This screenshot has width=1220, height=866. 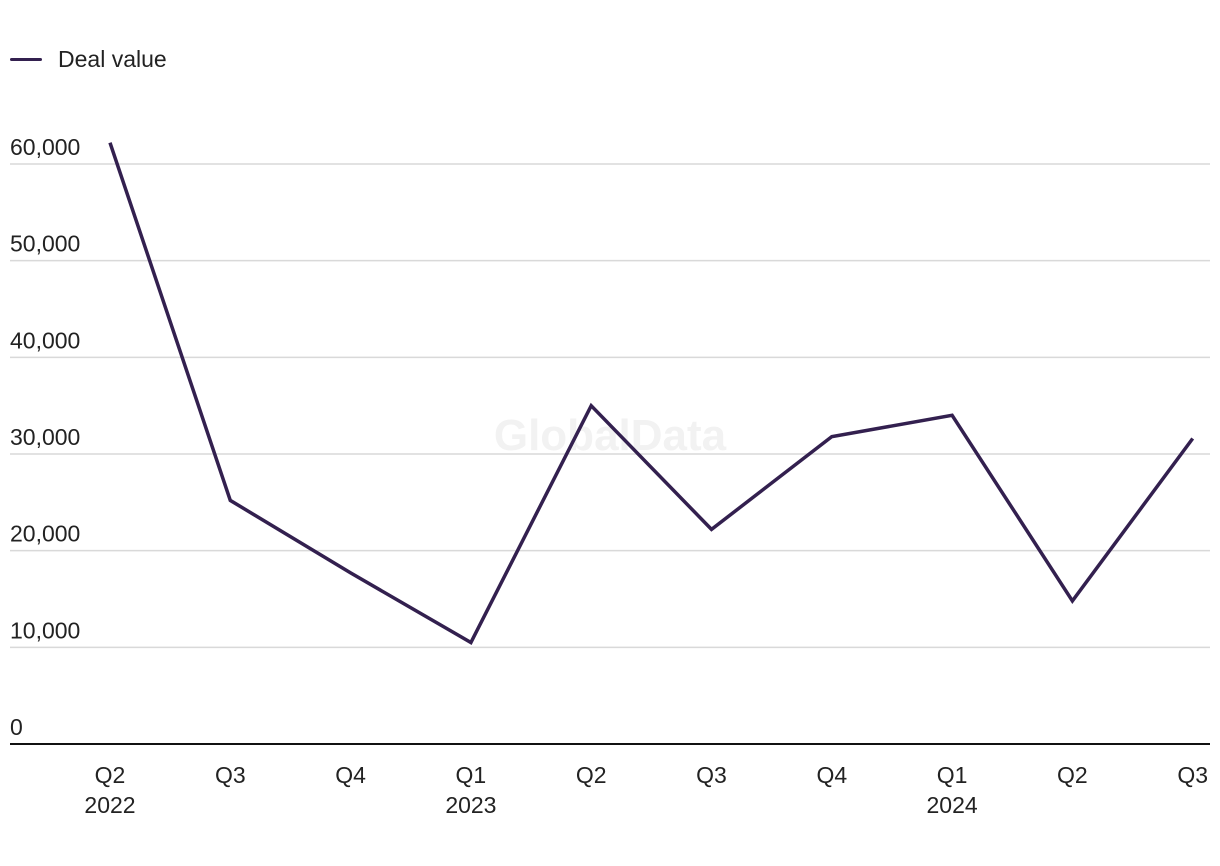 I want to click on legend: Deal value, so click(x=88, y=59).